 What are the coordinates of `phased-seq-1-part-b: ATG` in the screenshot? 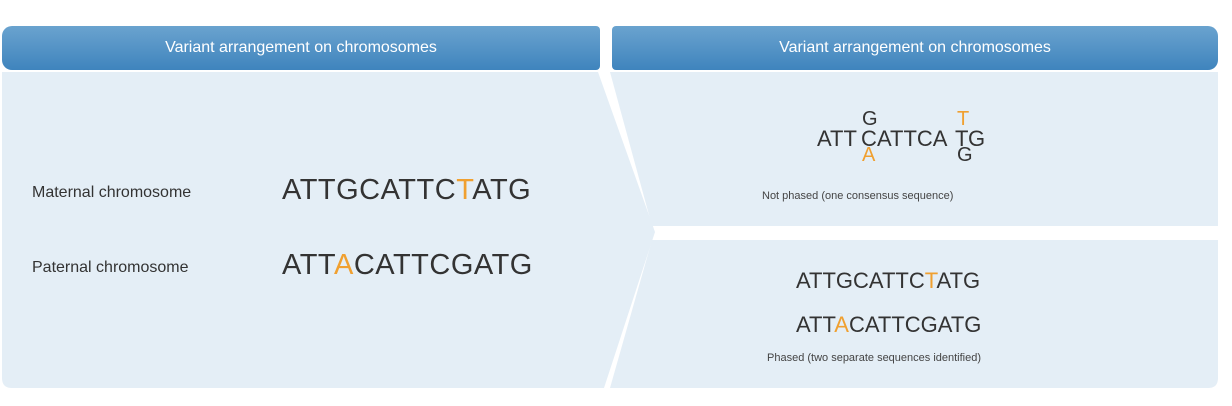 It's located at (958, 280).